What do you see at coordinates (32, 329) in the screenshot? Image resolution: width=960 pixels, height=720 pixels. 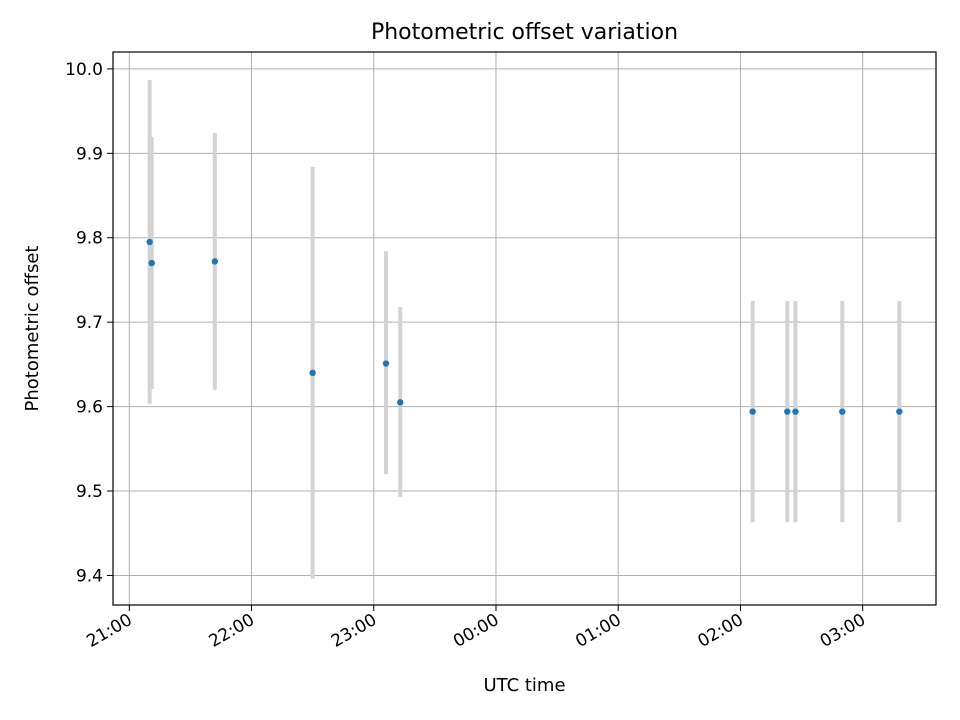 I see `y-axis-label: Photometric offset` at bounding box center [32, 329].